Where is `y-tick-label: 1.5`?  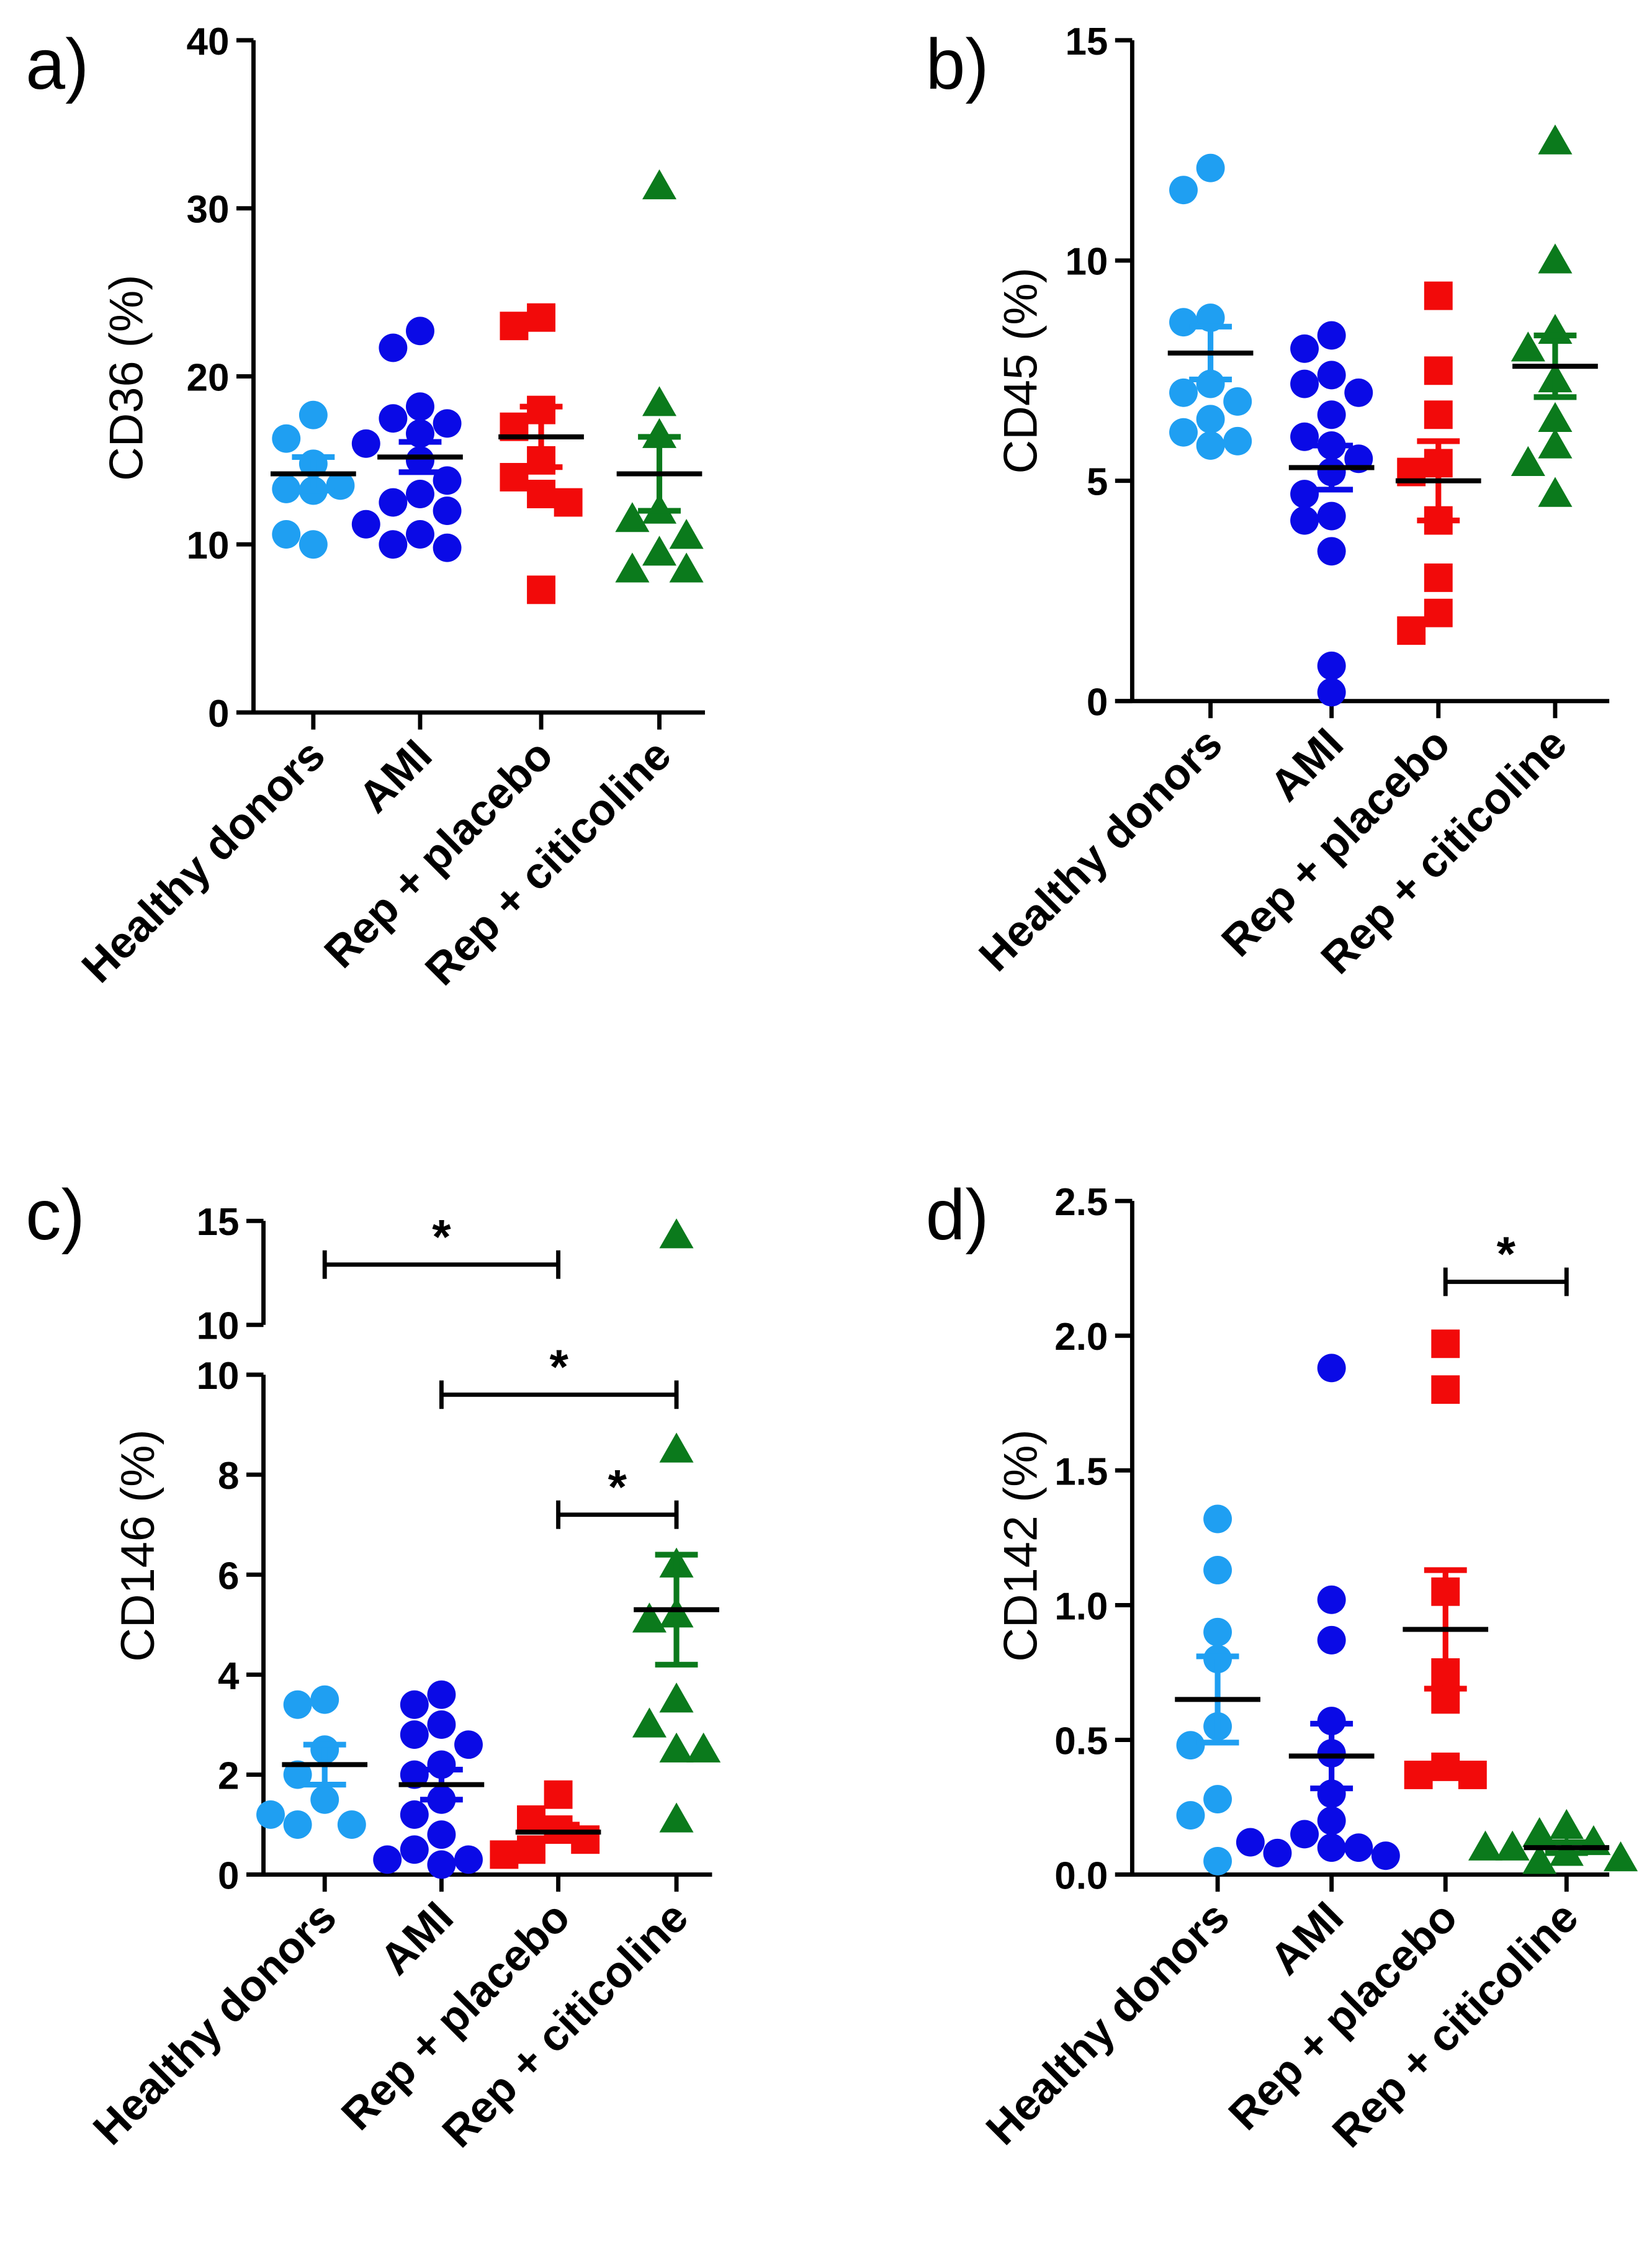 y-tick-label: 1.5 is located at coordinates (1081, 1471).